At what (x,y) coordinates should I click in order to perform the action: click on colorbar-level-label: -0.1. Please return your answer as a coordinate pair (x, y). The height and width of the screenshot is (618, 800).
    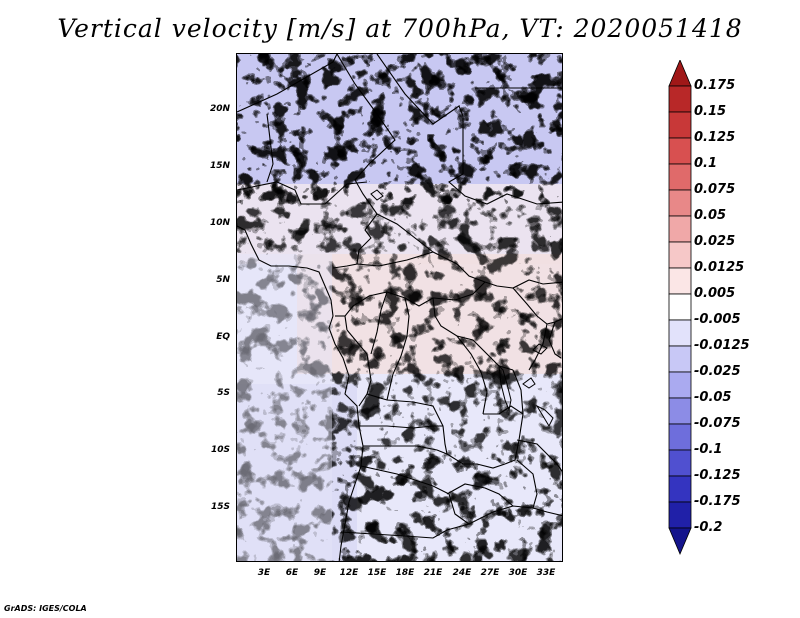
    Looking at the image, I should click on (708, 449).